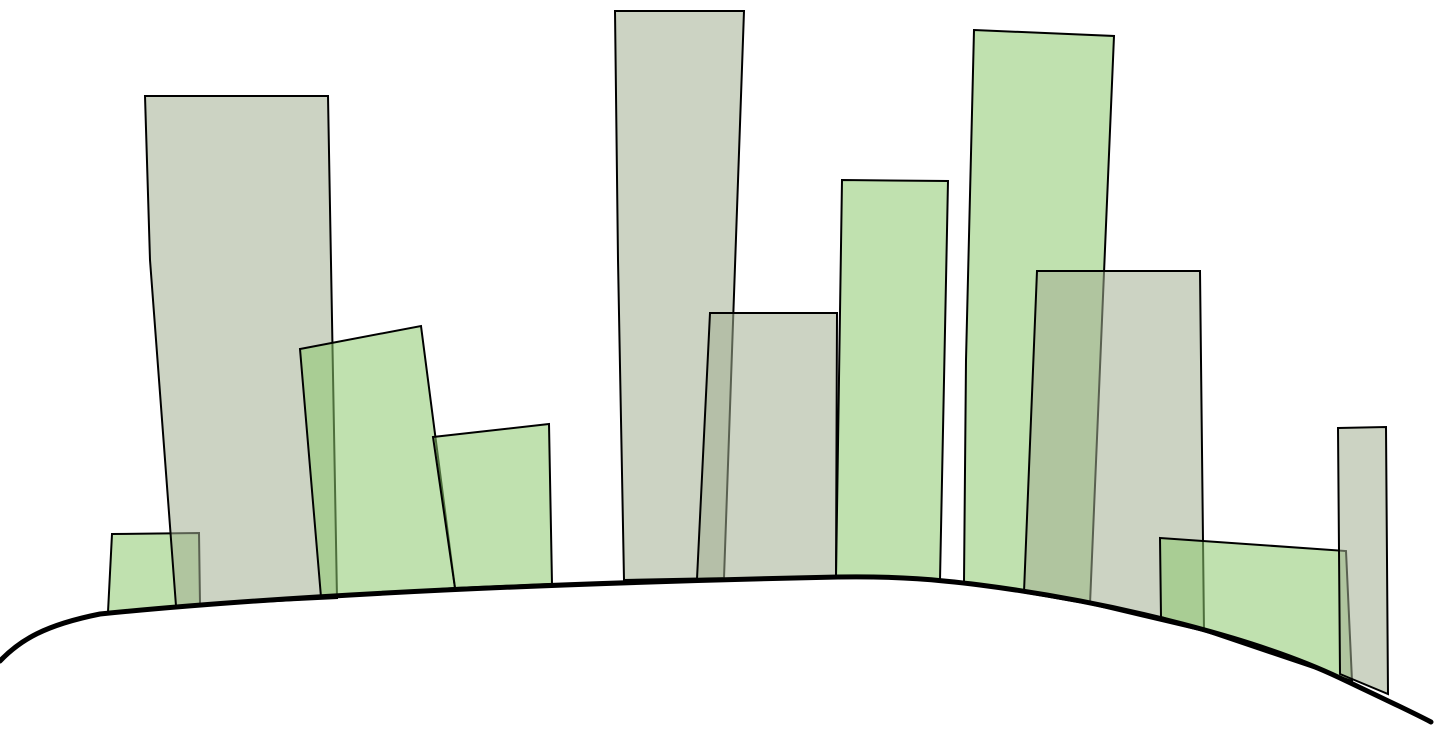 This screenshot has width=1440, height=729. What do you see at coordinates (1256, 609) in the screenshot?
I see `building-low-green-right` at bounding box center [1256, 609].